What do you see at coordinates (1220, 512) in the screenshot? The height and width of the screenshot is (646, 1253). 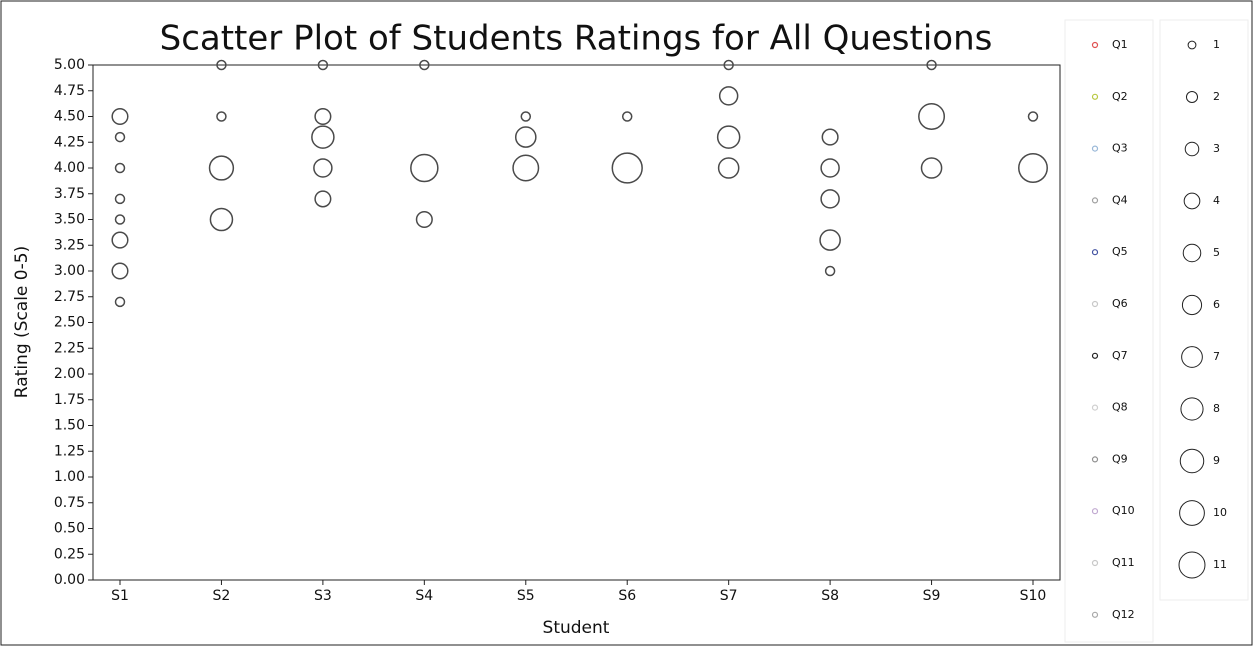 I see `size-legend-label: 10` at bounding box center [1220, 512].